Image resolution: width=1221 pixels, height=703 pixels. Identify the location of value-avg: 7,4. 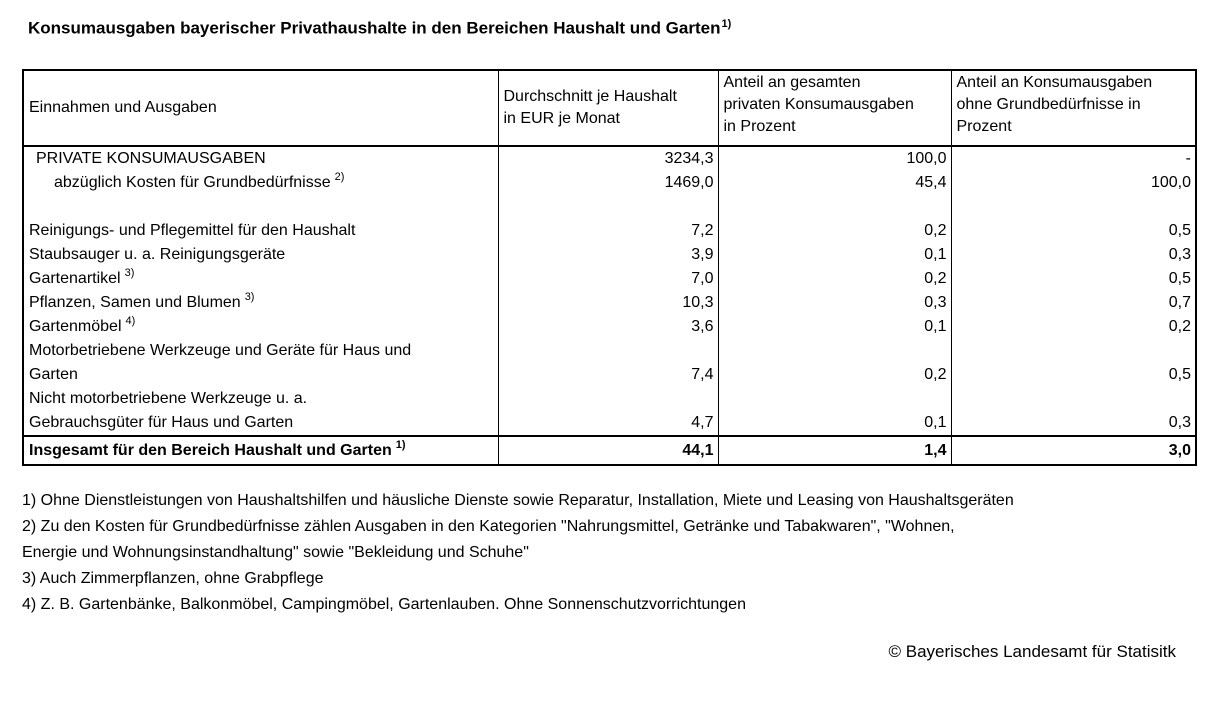
(607, 374).